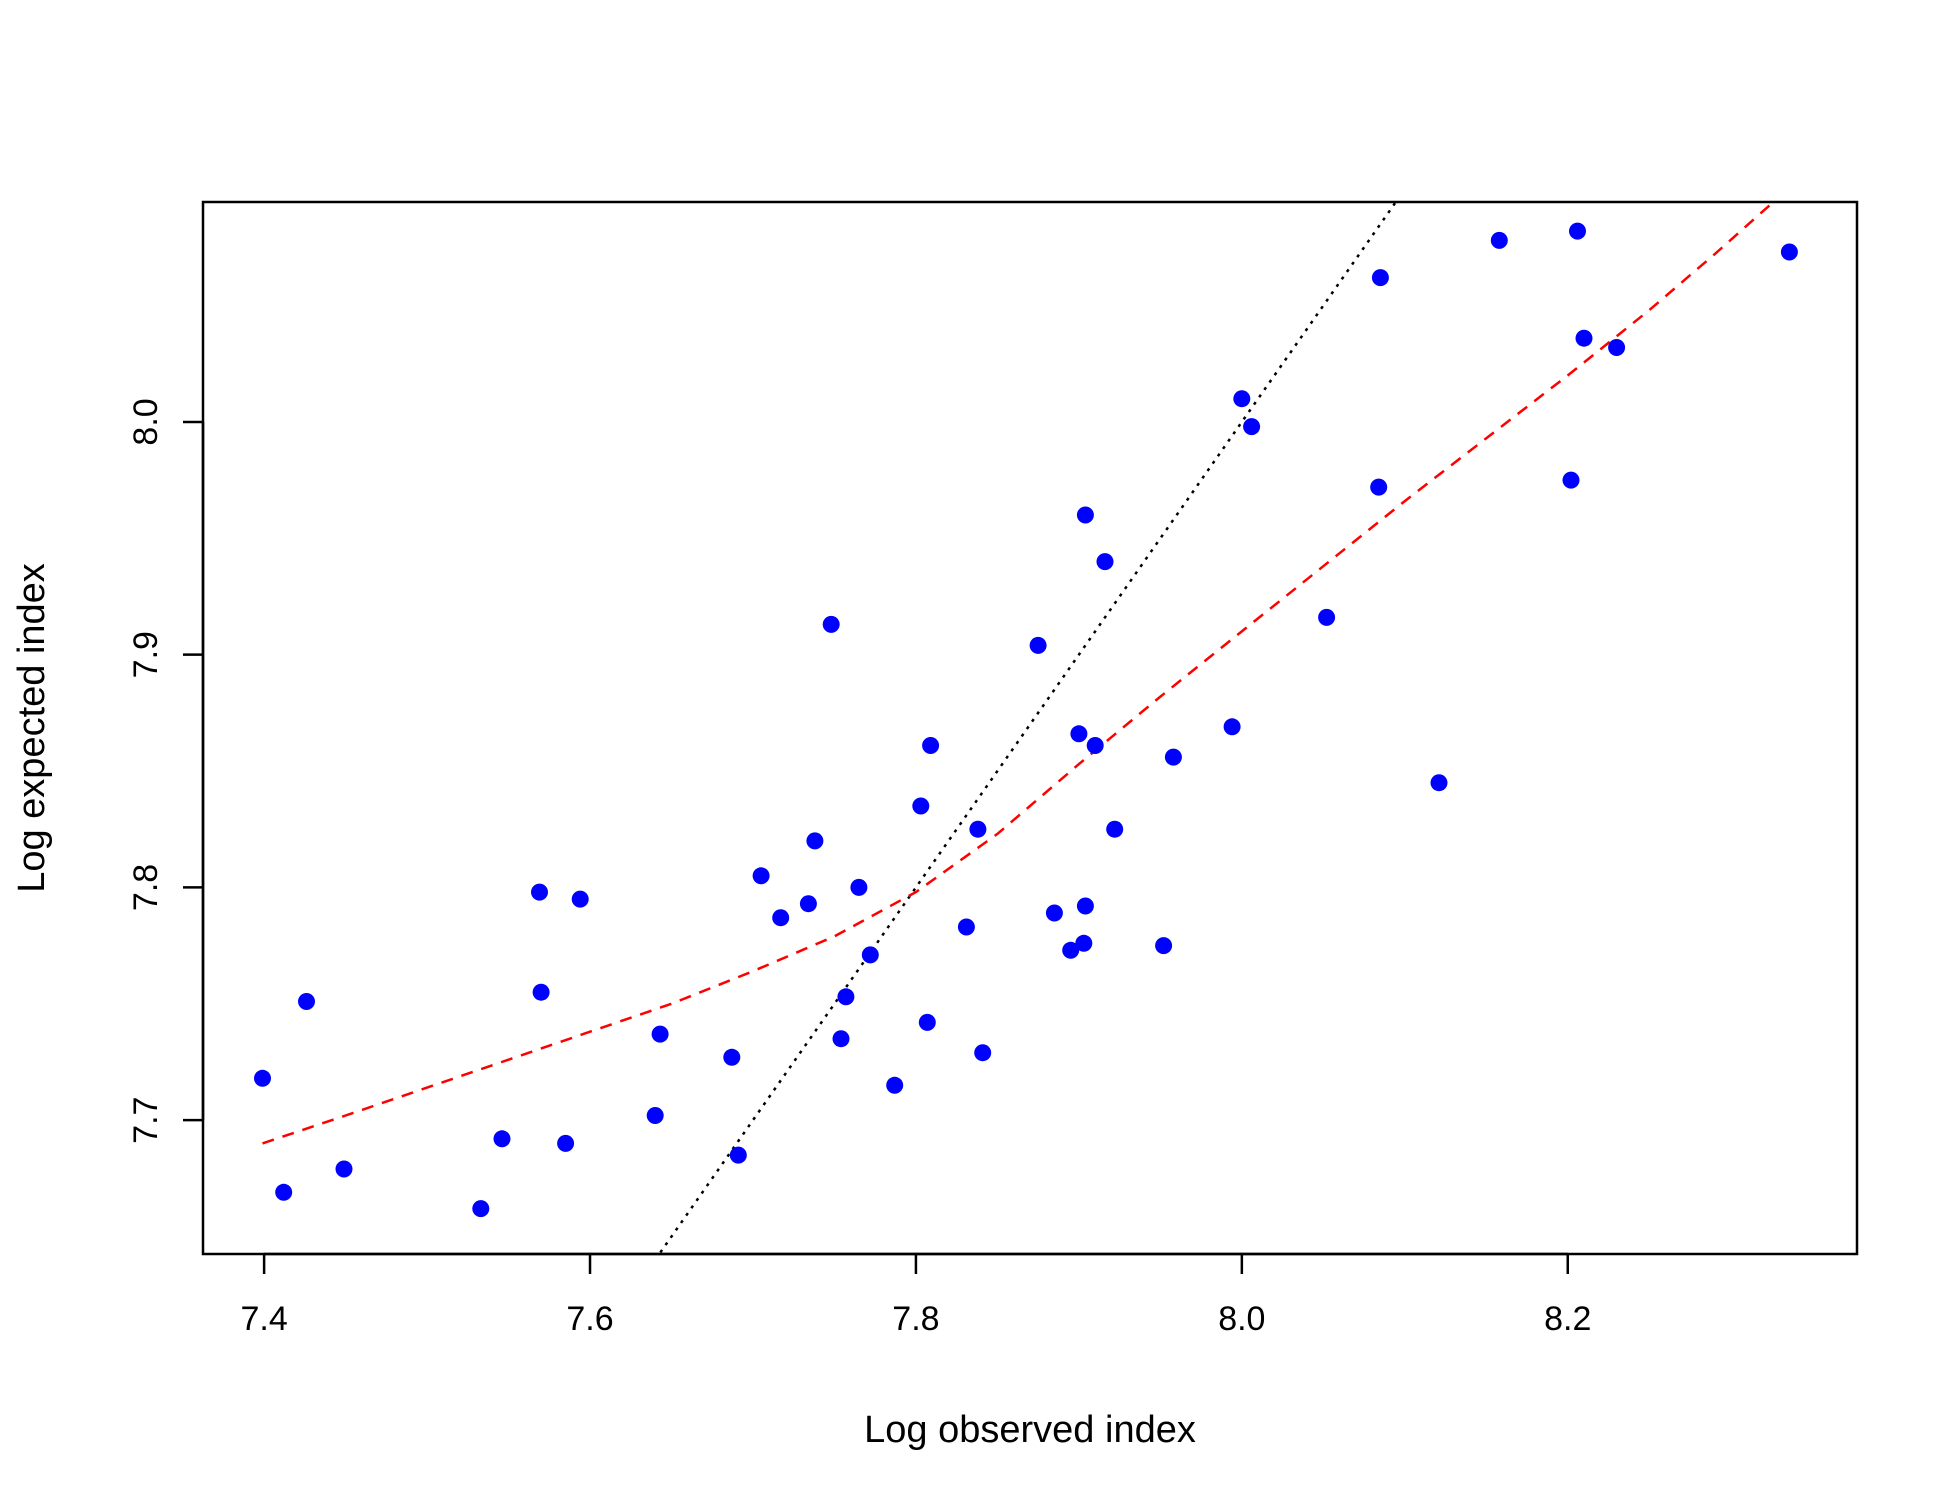 The width and height of the screenshot is (1950, 1500). What do you see at coordinates (146, 421) in the screenshot?
I see `y-tick-label: 8.0` at bounding box center [146, 421].